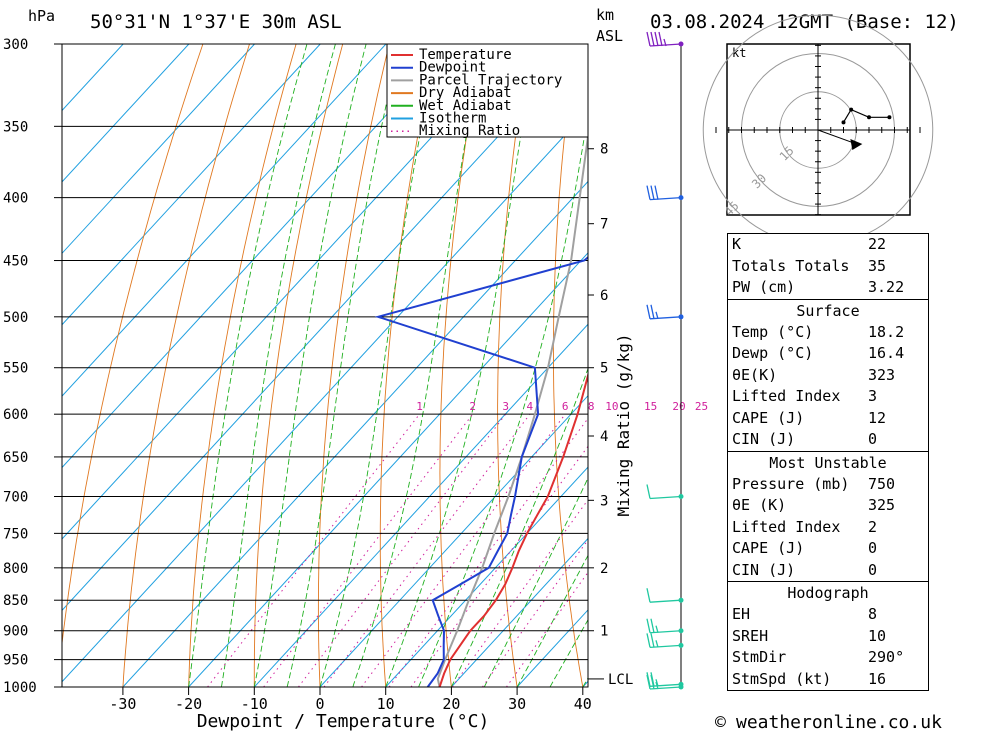 This screenshot has width=1000, height=733. I want to click on pressure-label: 800, so click(15, 569).